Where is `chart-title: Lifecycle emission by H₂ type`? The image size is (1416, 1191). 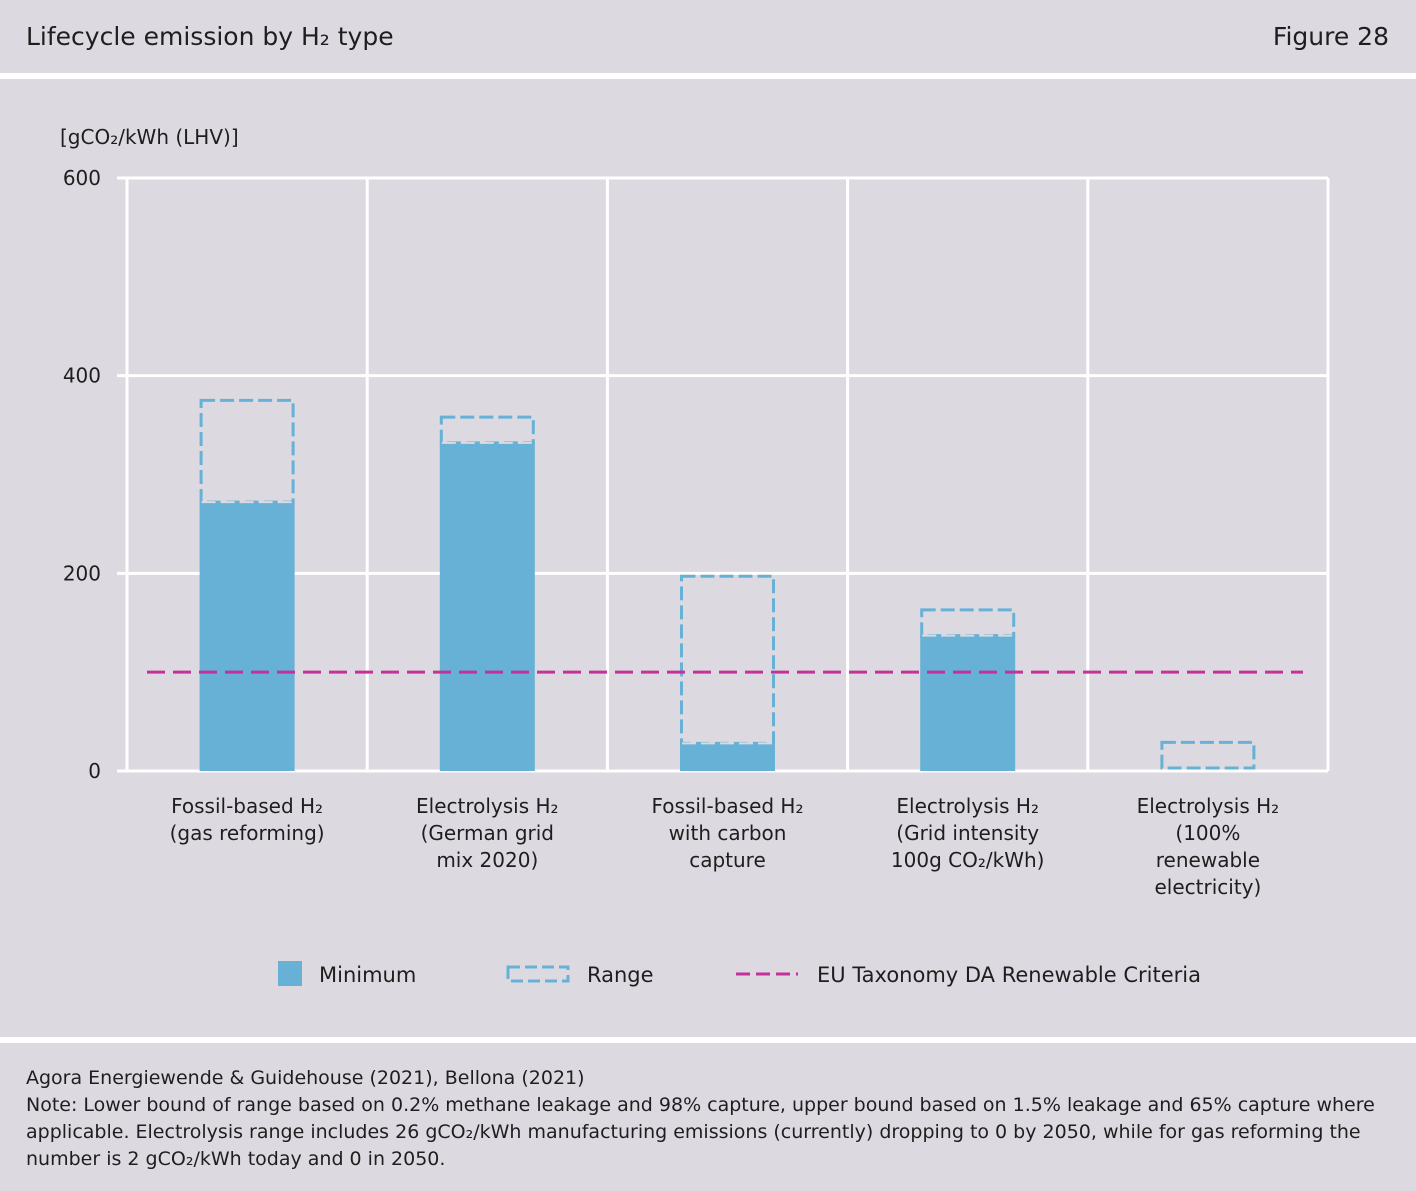
chart-title: Lifecycle emission by H₂ type is located at coordinates (210, 36).